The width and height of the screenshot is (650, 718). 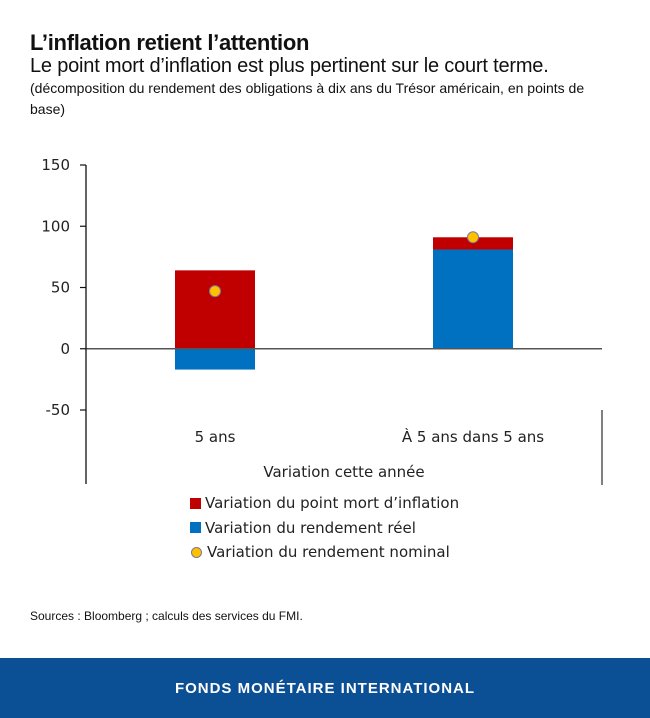 I want to click on y-axis-ticks: 150 100 50 0 -50, so click(x=63, y=287).